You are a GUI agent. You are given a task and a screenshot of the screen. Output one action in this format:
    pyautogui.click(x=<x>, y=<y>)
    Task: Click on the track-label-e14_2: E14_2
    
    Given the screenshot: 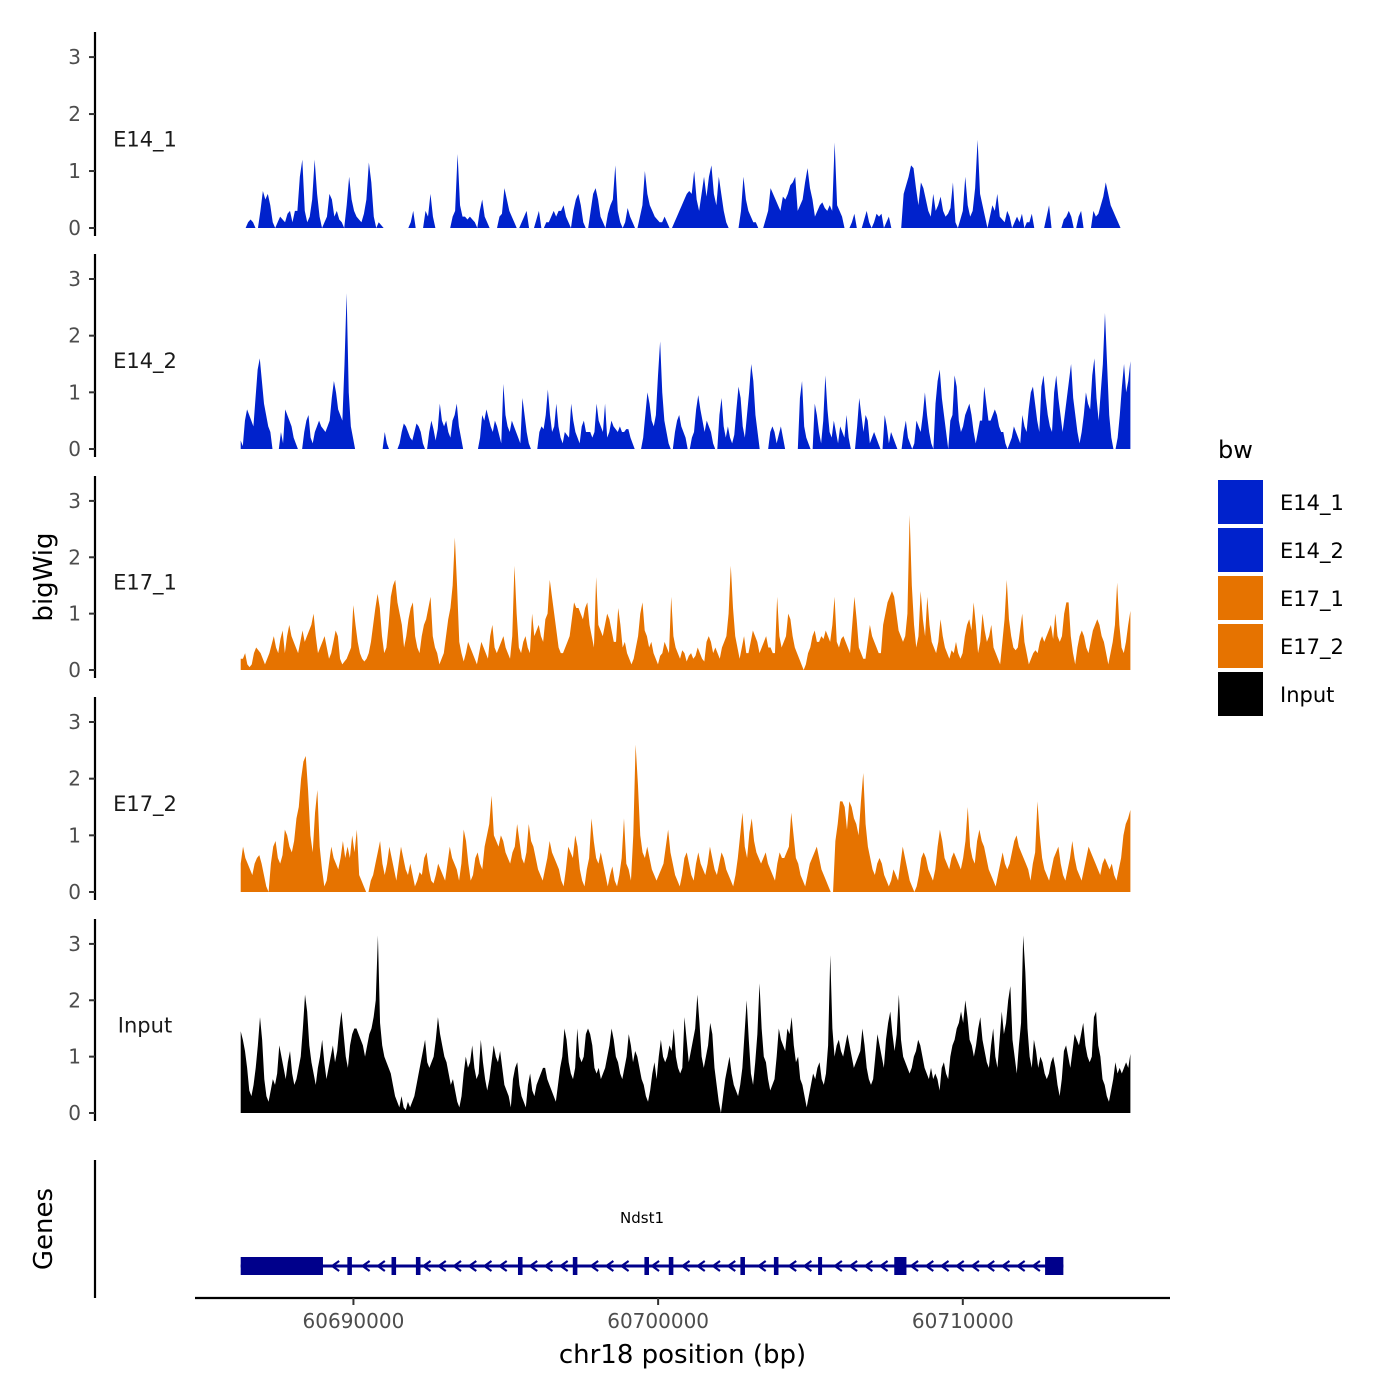 What is the action you would take?
    pyautogui.click(x=145, y=361)
    